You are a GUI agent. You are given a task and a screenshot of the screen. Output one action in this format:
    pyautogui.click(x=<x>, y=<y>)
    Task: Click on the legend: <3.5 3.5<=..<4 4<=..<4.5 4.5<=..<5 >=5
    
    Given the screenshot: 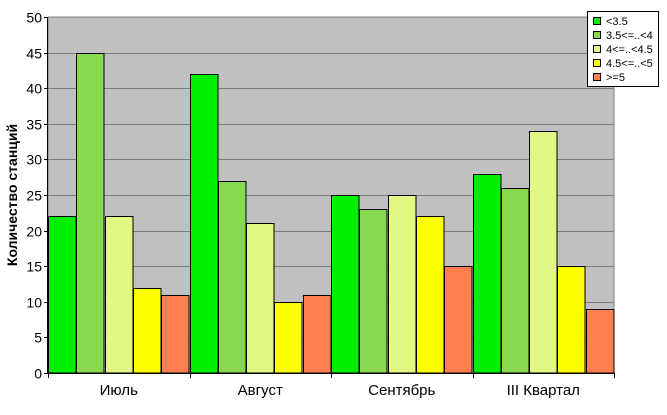 What is the action you would take?
    pyautogui.click(x=623, y=49)
    